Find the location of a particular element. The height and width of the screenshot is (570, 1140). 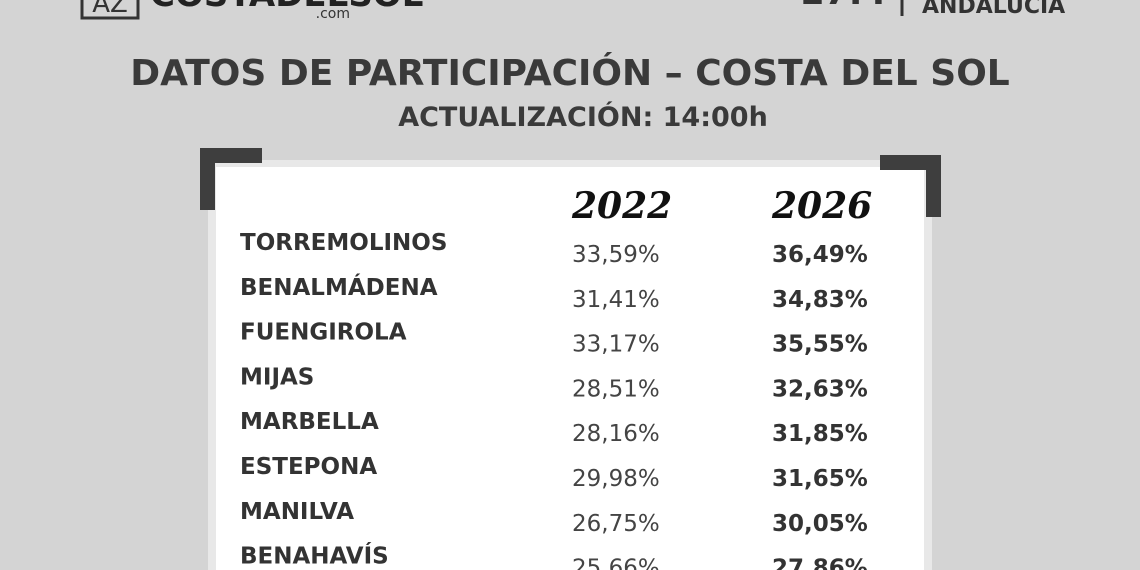

value-2026: 31,65% is located at coordinates (820, 479).